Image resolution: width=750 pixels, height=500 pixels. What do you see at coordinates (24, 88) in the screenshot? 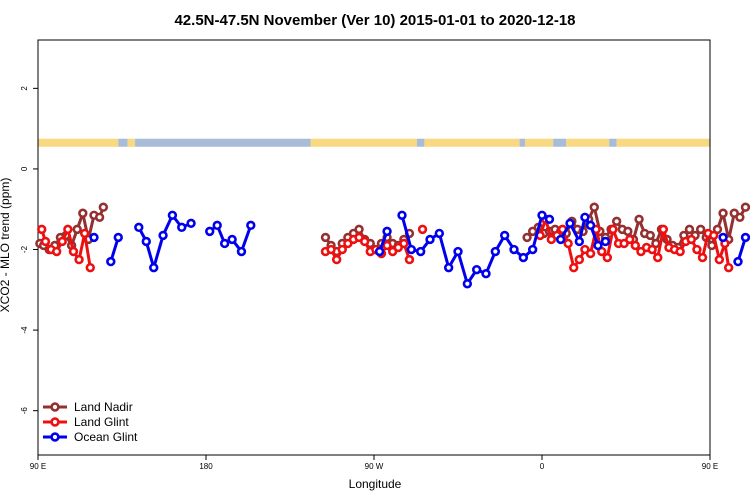
I see `y-tick-label: 2` at bounding box center [24, 88].